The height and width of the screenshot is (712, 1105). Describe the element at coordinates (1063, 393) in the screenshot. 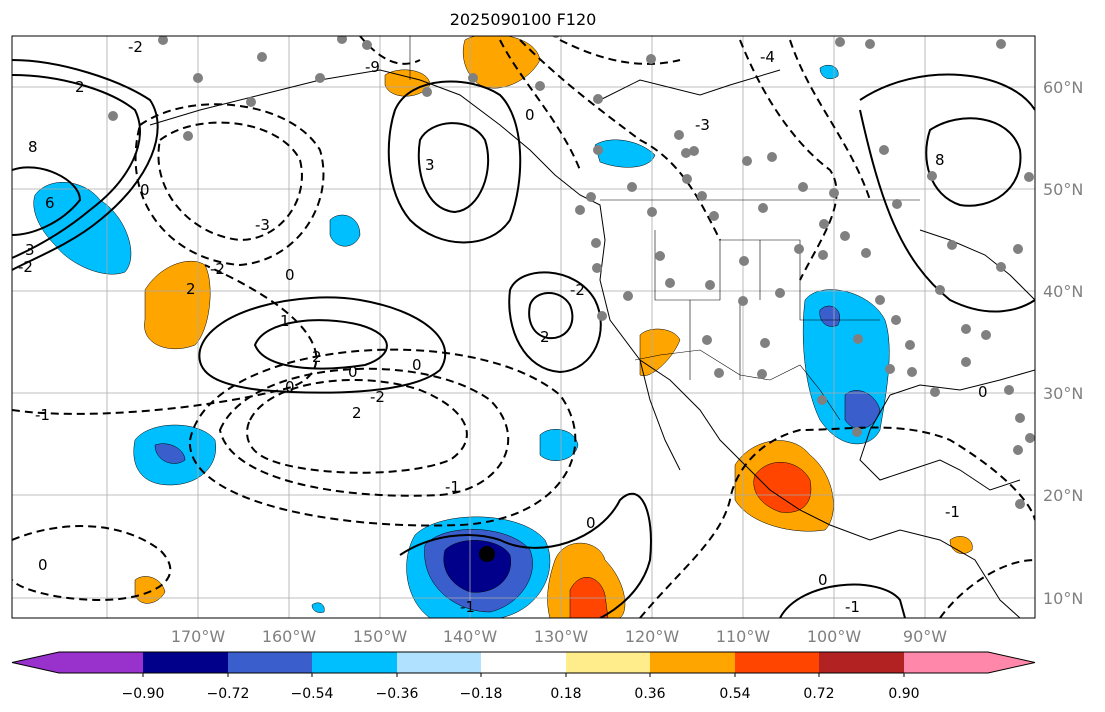

I see `lat-label: 30°N` at that location.